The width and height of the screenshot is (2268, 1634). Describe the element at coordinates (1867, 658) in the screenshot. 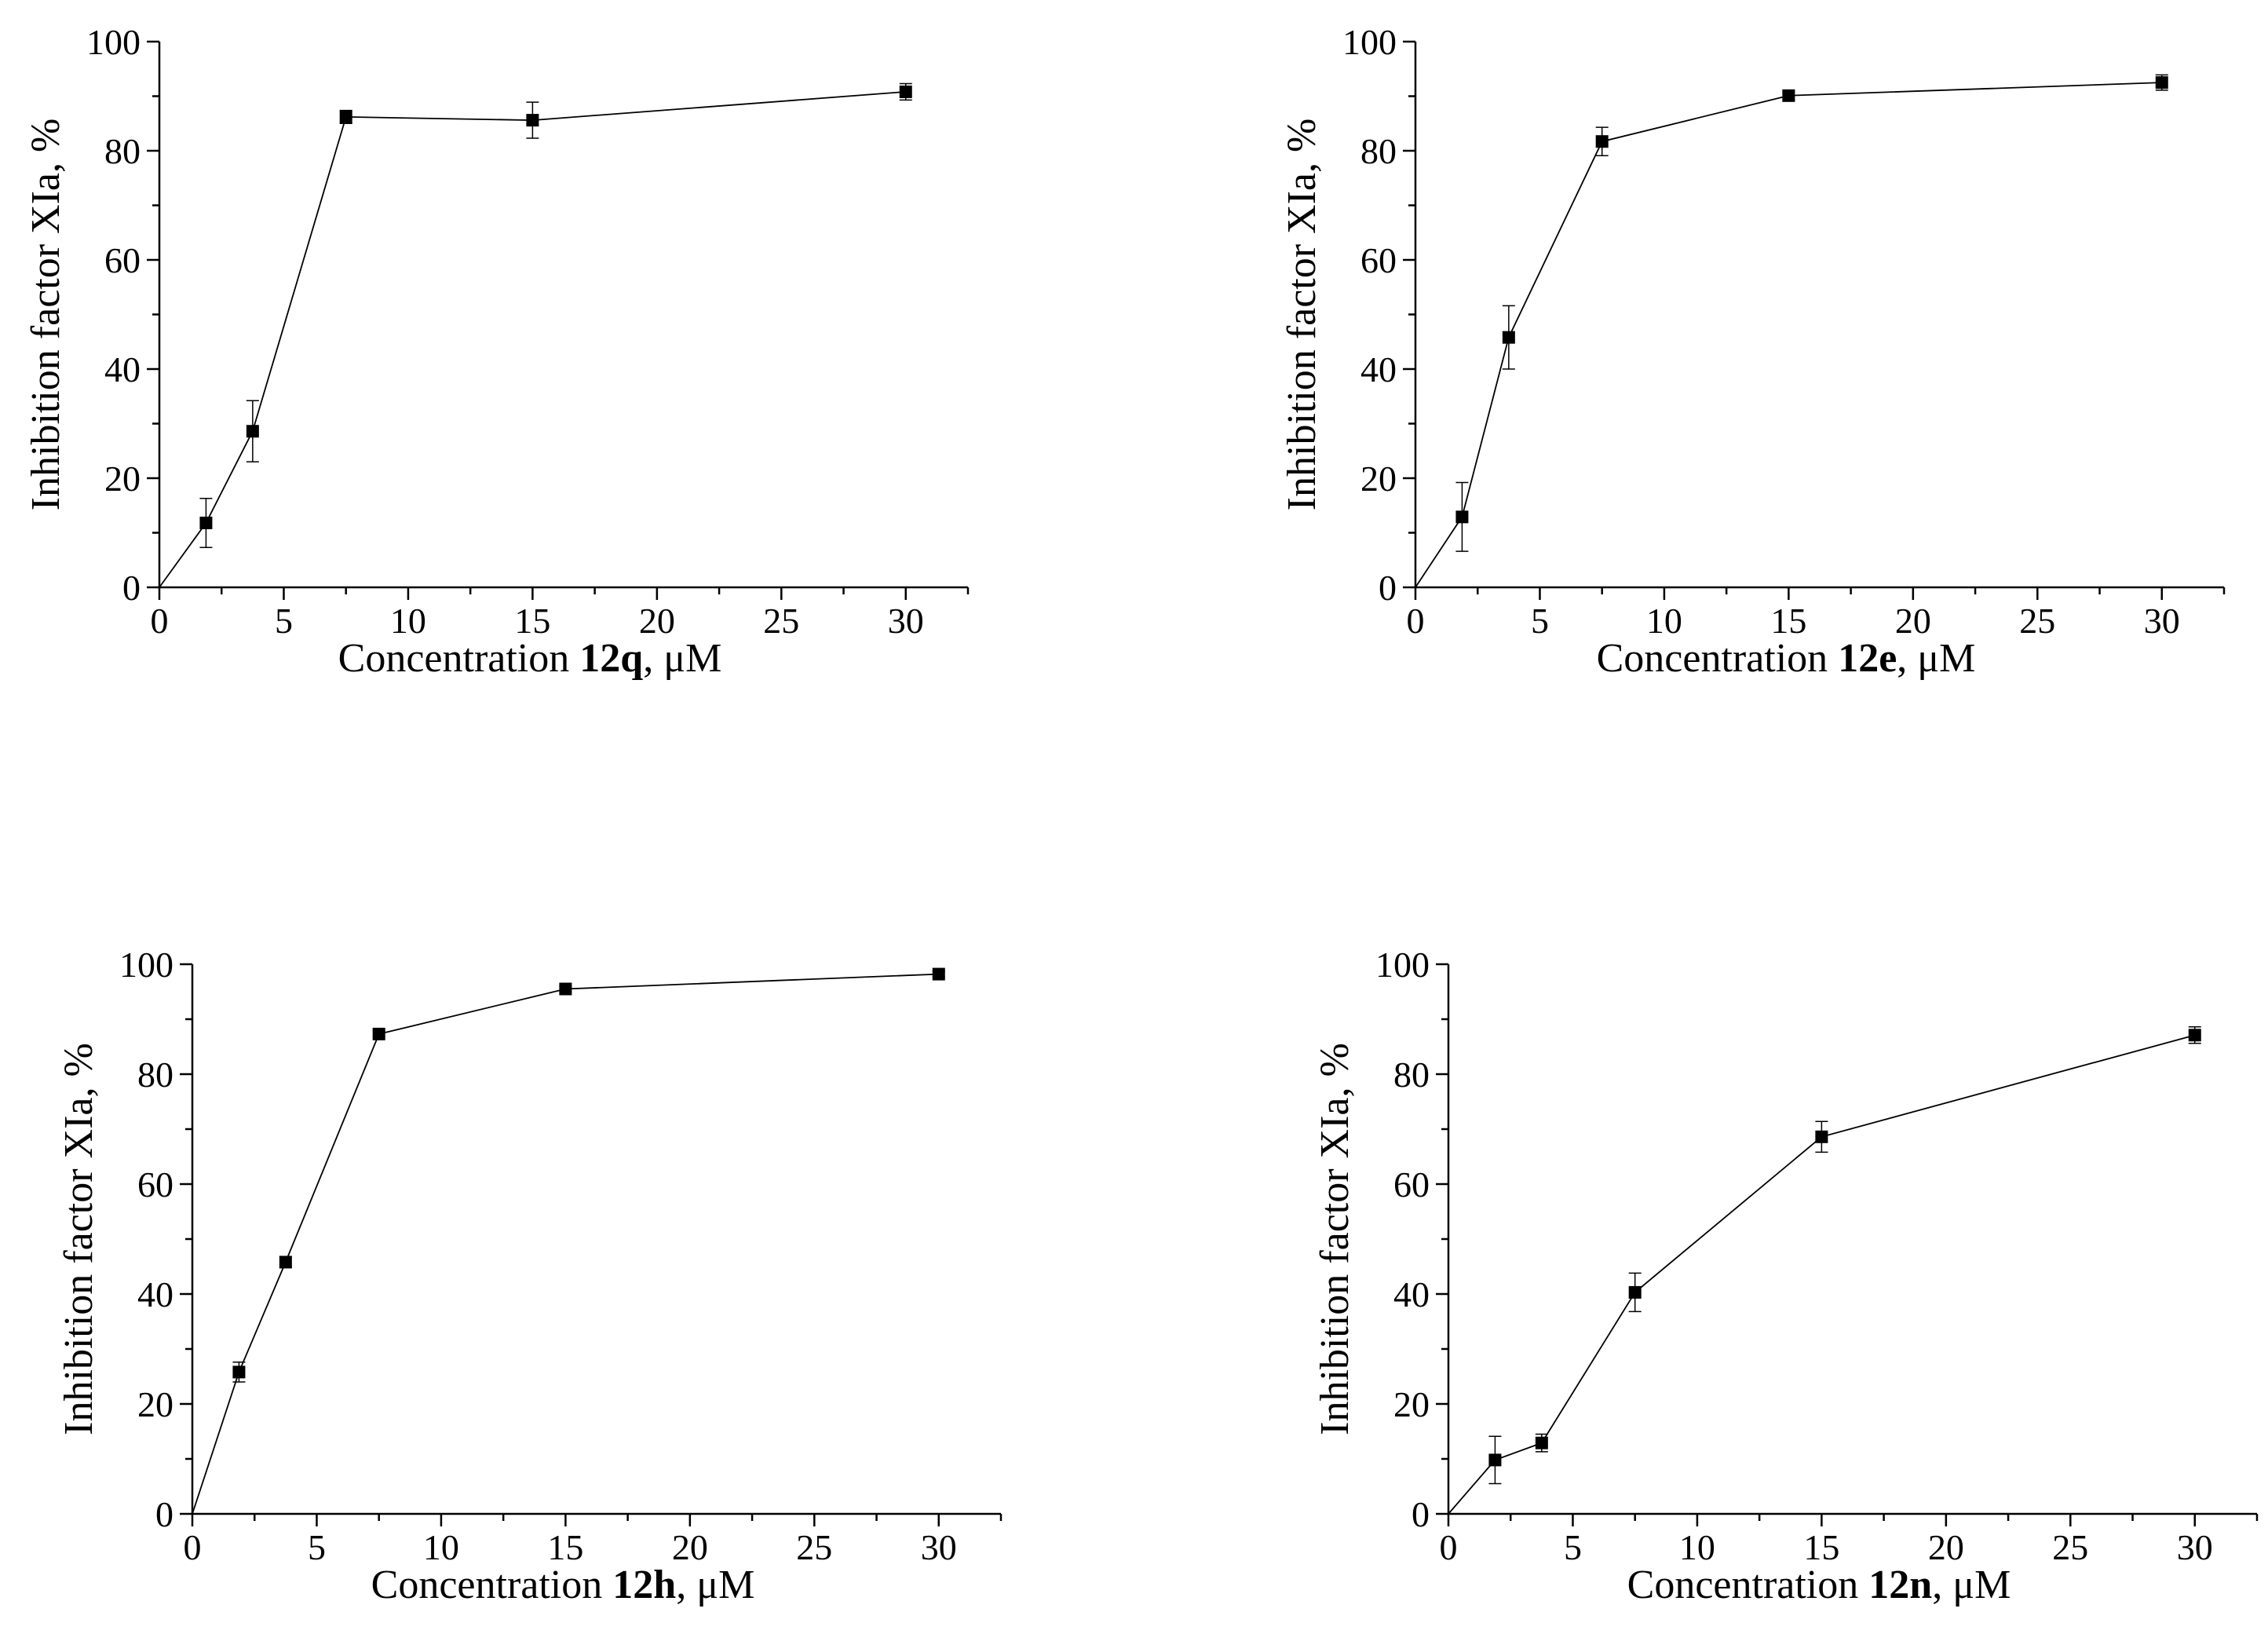

I see `x-axis-title-compound: 12e` at that location.